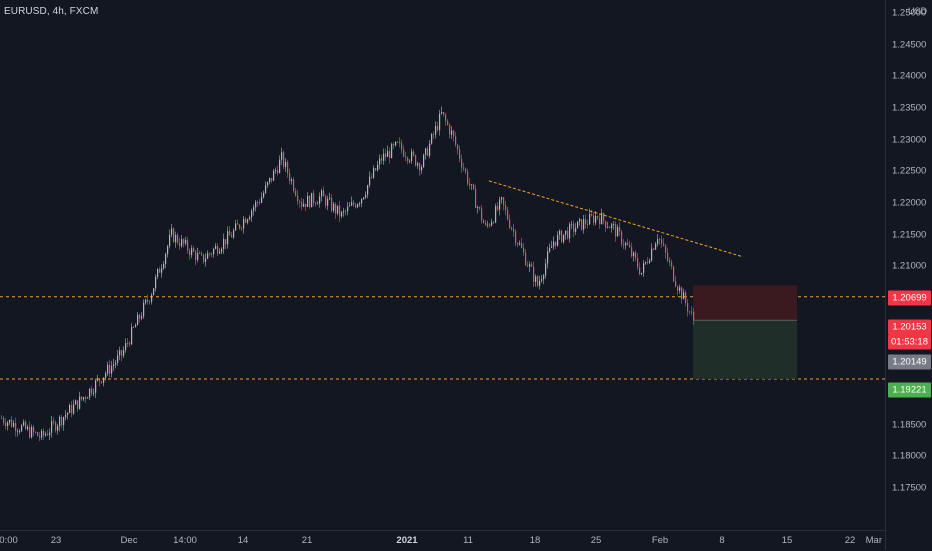 Image resolution: width=932 pixels, height=551 pixels. I want to click on time-axis: 00:00 23 Dec 14:00 14 21 2021 11 18 25 Feb 8 15 22 Mar, so click(442, 540).